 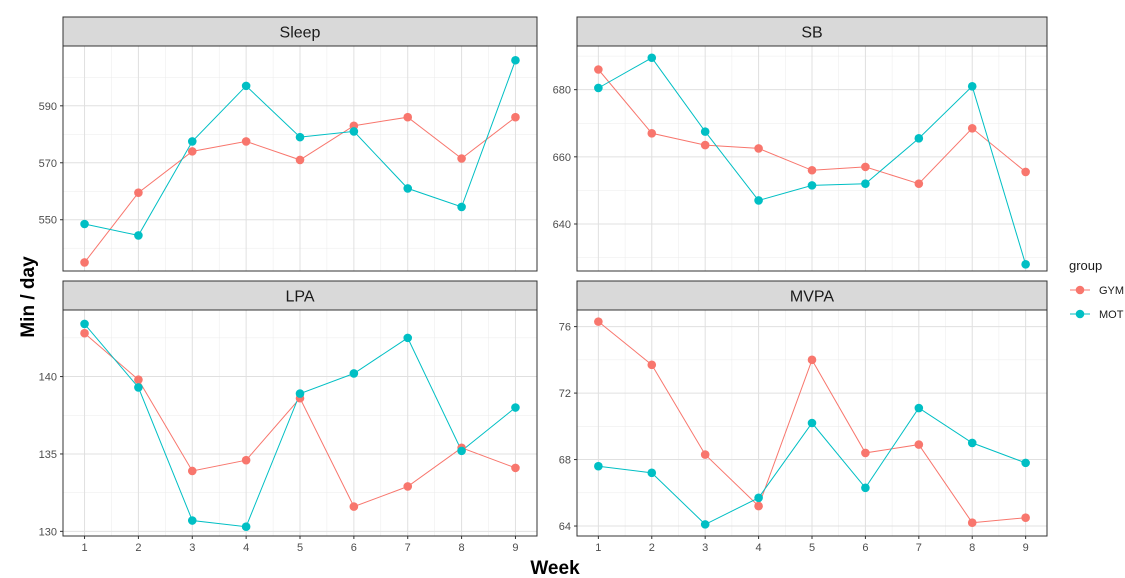 I want to click on y-tick-label: 570, so click(x=48, y=164).